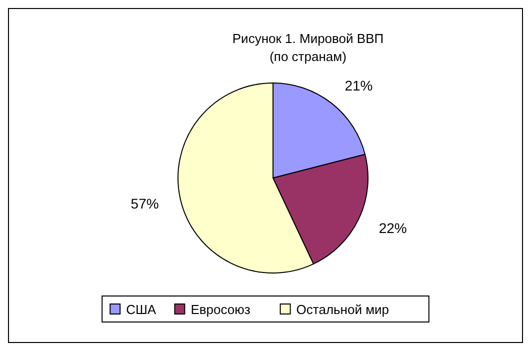  Describe the element at coordinates (308, 38) in the screenshot. I see `chart-title: Рисунок 1. Мировой ВВП` at that location.